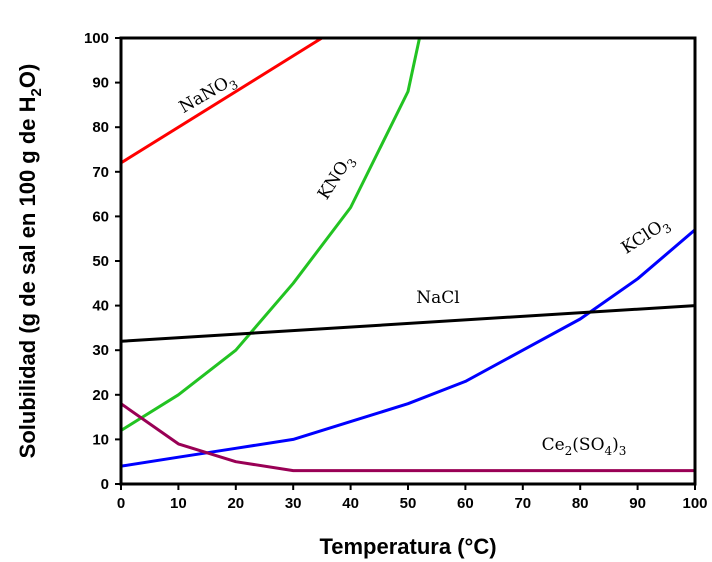  What do you see at coordinates (96, 38) in the screenshot?
I see `y-tick-label: 100` at bounding box center [96, 38].